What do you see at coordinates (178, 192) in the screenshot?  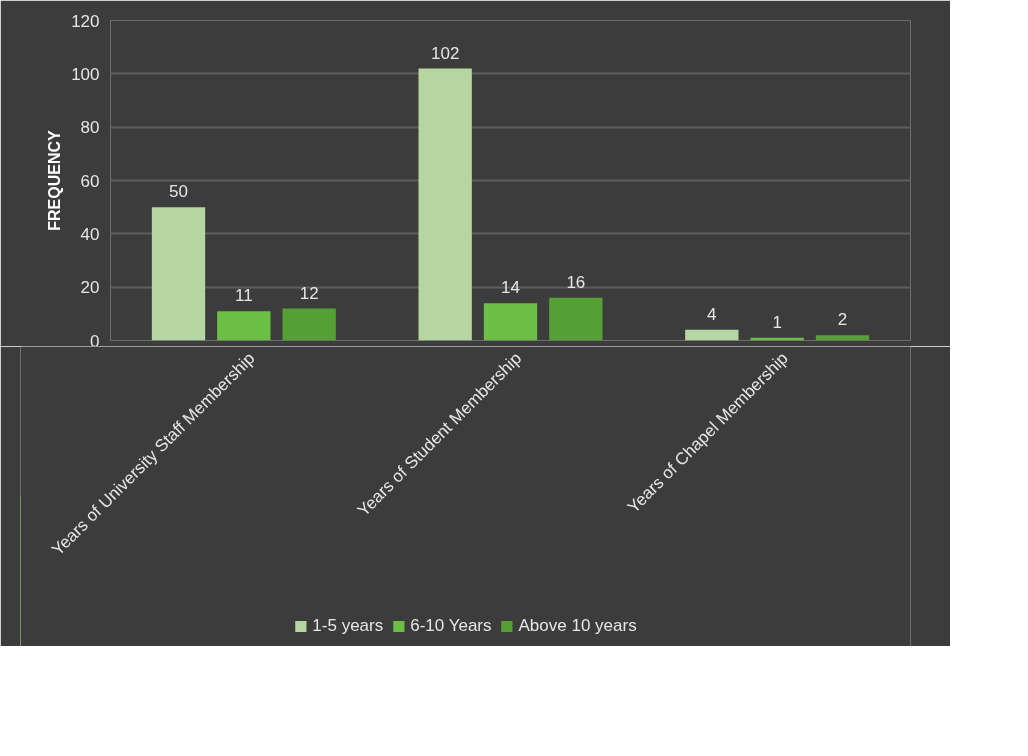 I see `data-label: 50` at bounding box center [178, 192].